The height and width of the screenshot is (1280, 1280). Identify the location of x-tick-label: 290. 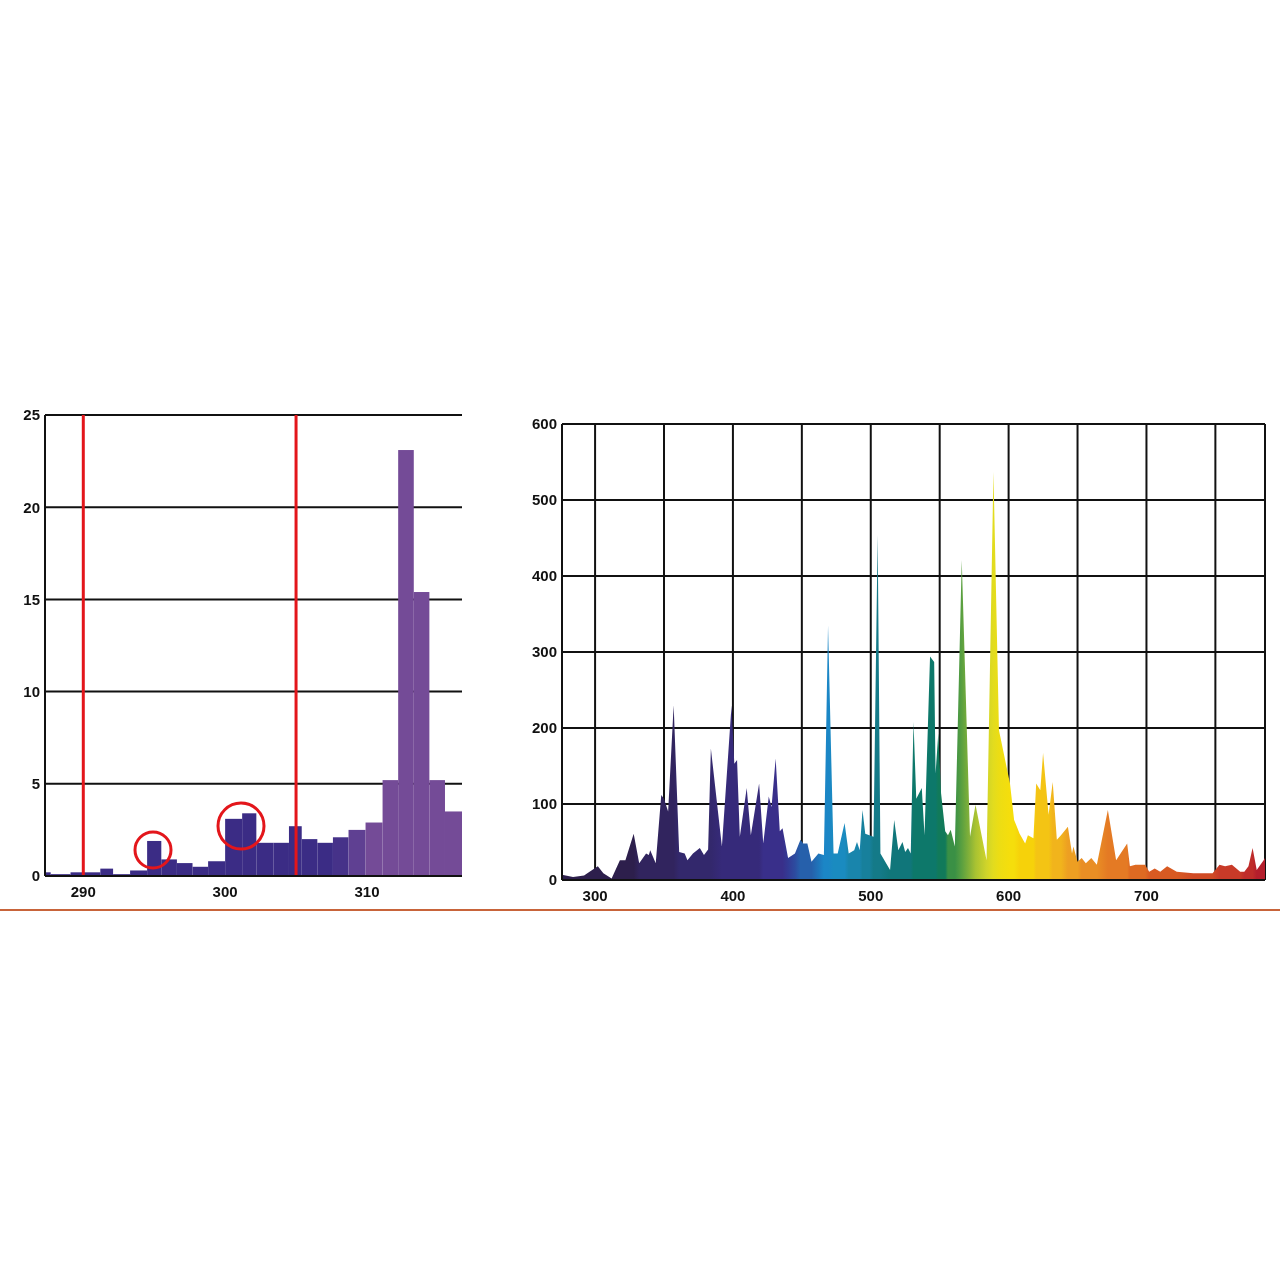
(83, 891).